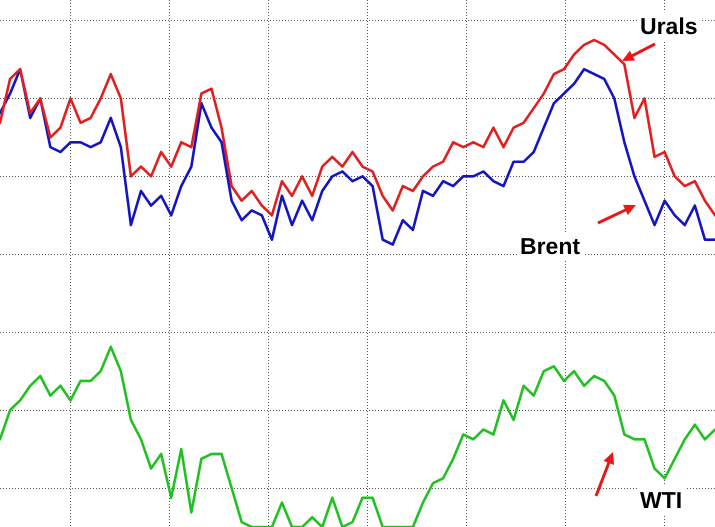  Describe the element at coordinates (661, 500) in the screenshot. I see `series-label: WTI` at that location.